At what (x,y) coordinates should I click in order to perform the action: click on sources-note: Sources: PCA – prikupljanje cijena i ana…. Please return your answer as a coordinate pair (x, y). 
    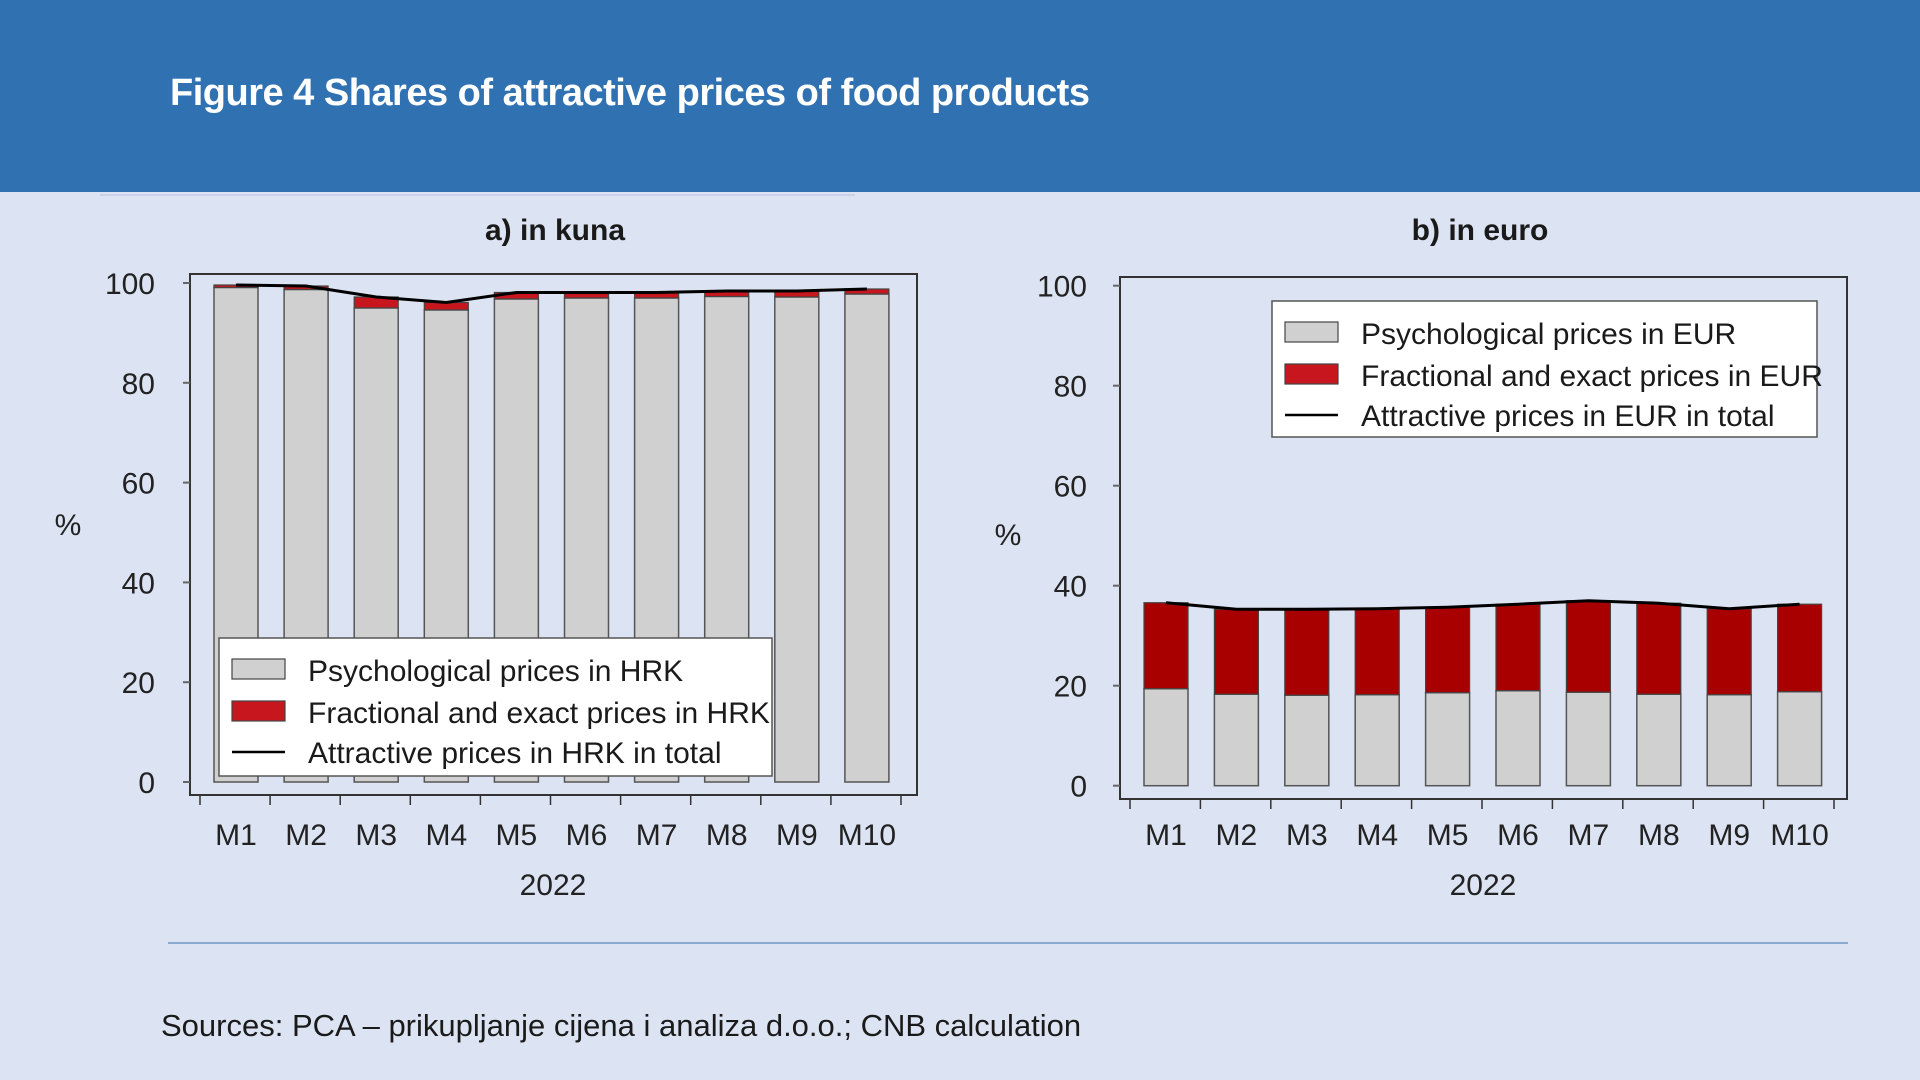
    Looking at the image, I should click on (621, 1025).